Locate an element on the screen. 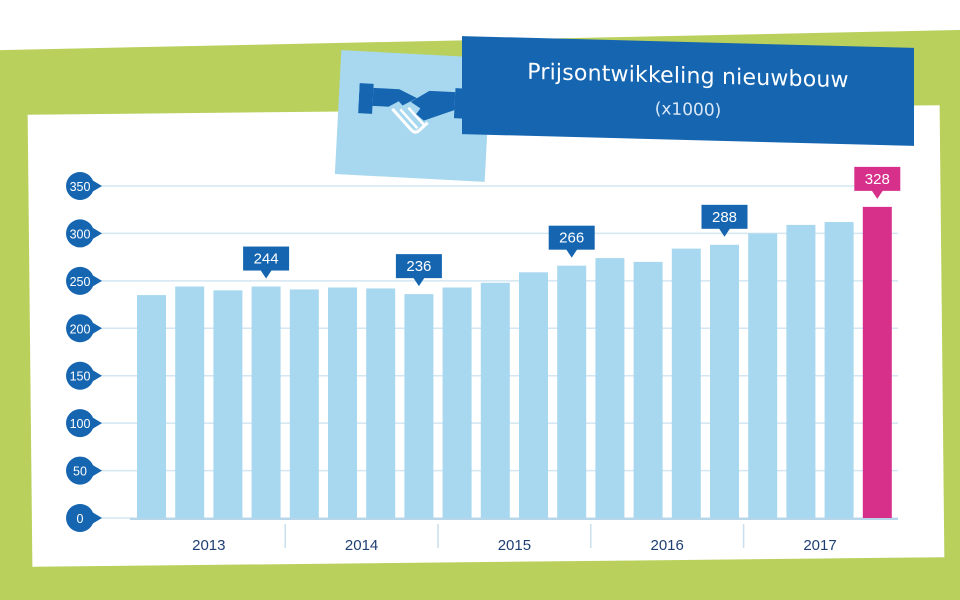  y-tick-label: 50 is located at coordinates (80, 472).